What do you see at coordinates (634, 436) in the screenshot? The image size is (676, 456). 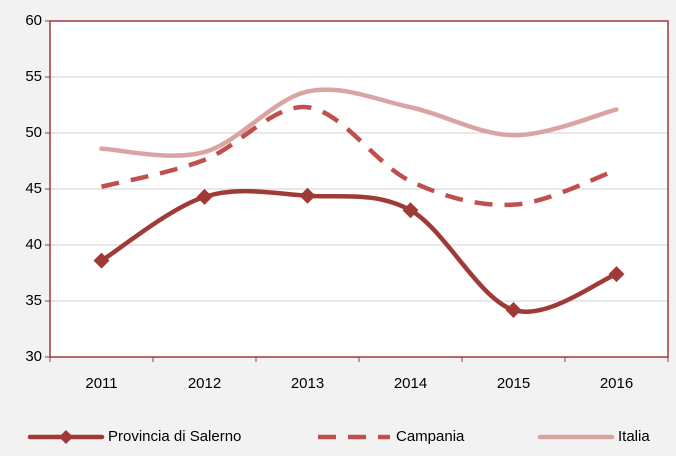 I see `legend-label: Italia` at bounding box center [634, 436].